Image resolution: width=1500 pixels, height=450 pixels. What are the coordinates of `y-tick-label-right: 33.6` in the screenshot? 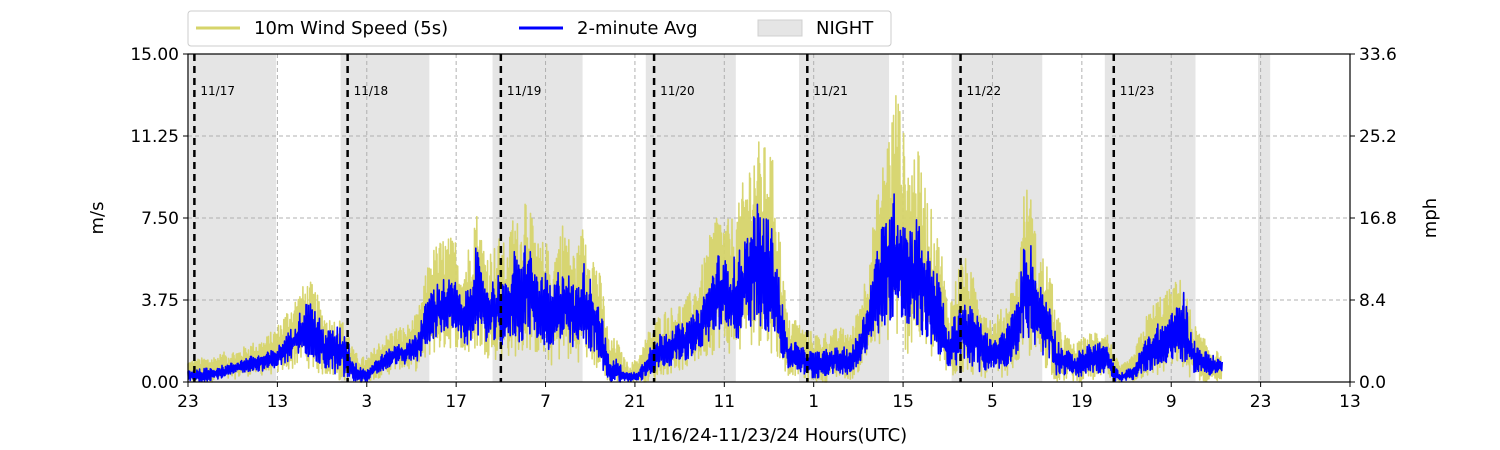 It's located at (1378, 55).